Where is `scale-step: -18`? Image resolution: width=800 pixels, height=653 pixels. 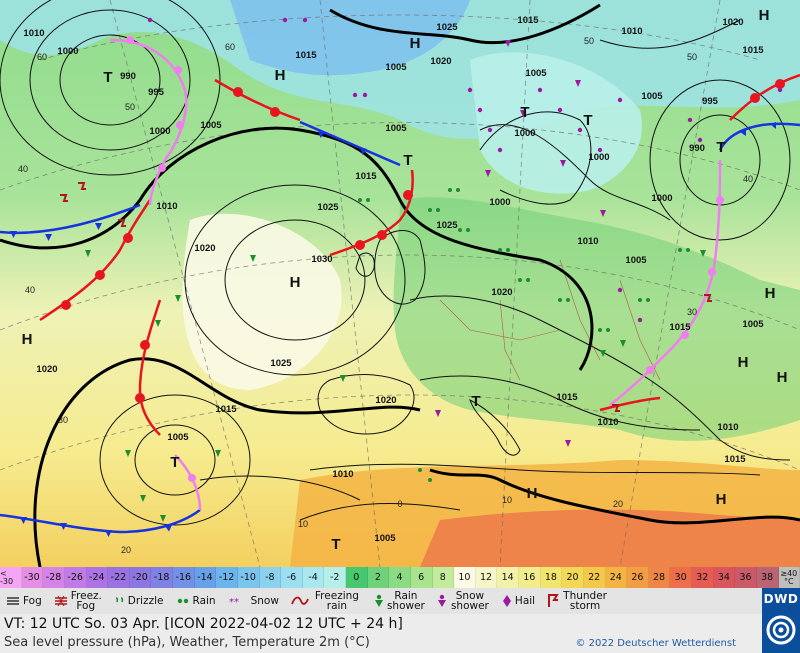 scale-step: -18 is located at coordinates (162, 577).